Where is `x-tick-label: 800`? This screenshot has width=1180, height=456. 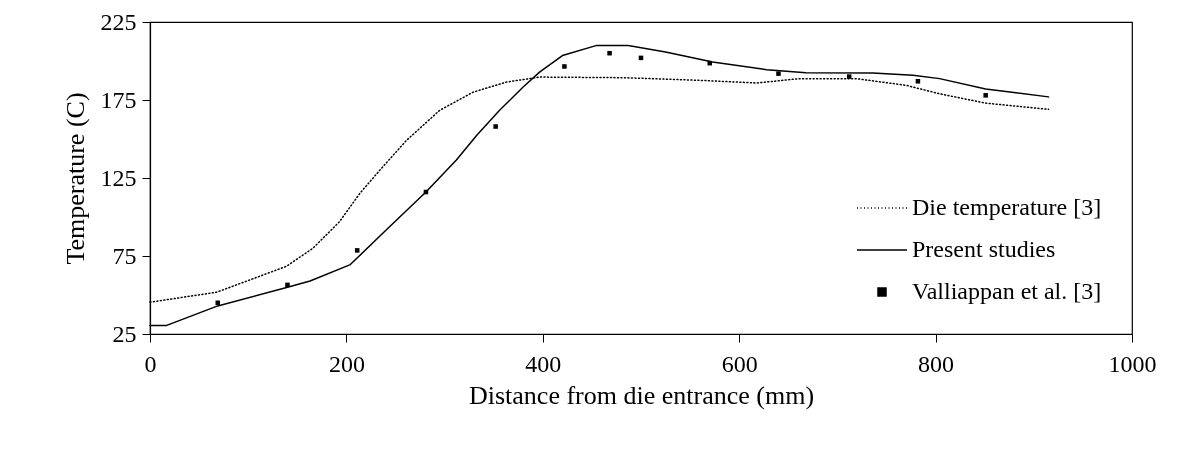
x-tick-label: 800 is located at coordinates (936, 363).